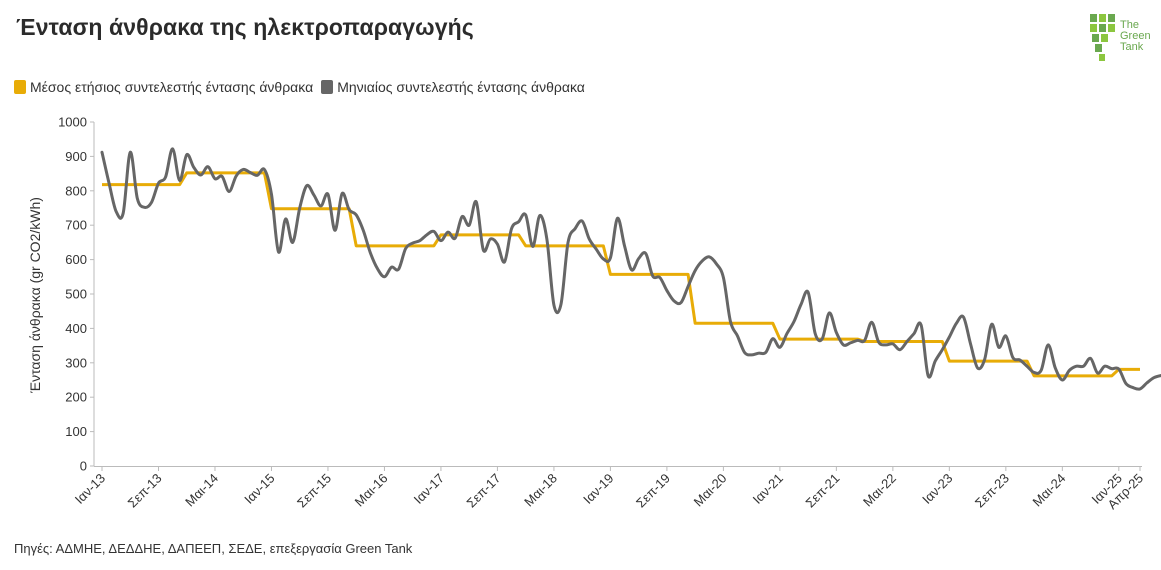  I want to click on x-tick-label: Μαι-22, so click(879, 490).